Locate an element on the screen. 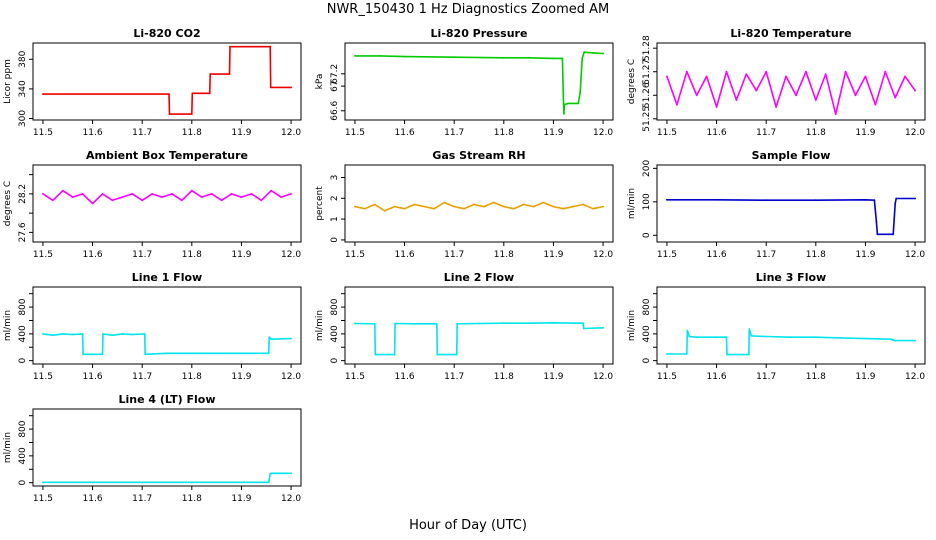 The width and height of the screenshot is (936, 540). series-line-gas-stream-rh is located at coordinates (479, 206).